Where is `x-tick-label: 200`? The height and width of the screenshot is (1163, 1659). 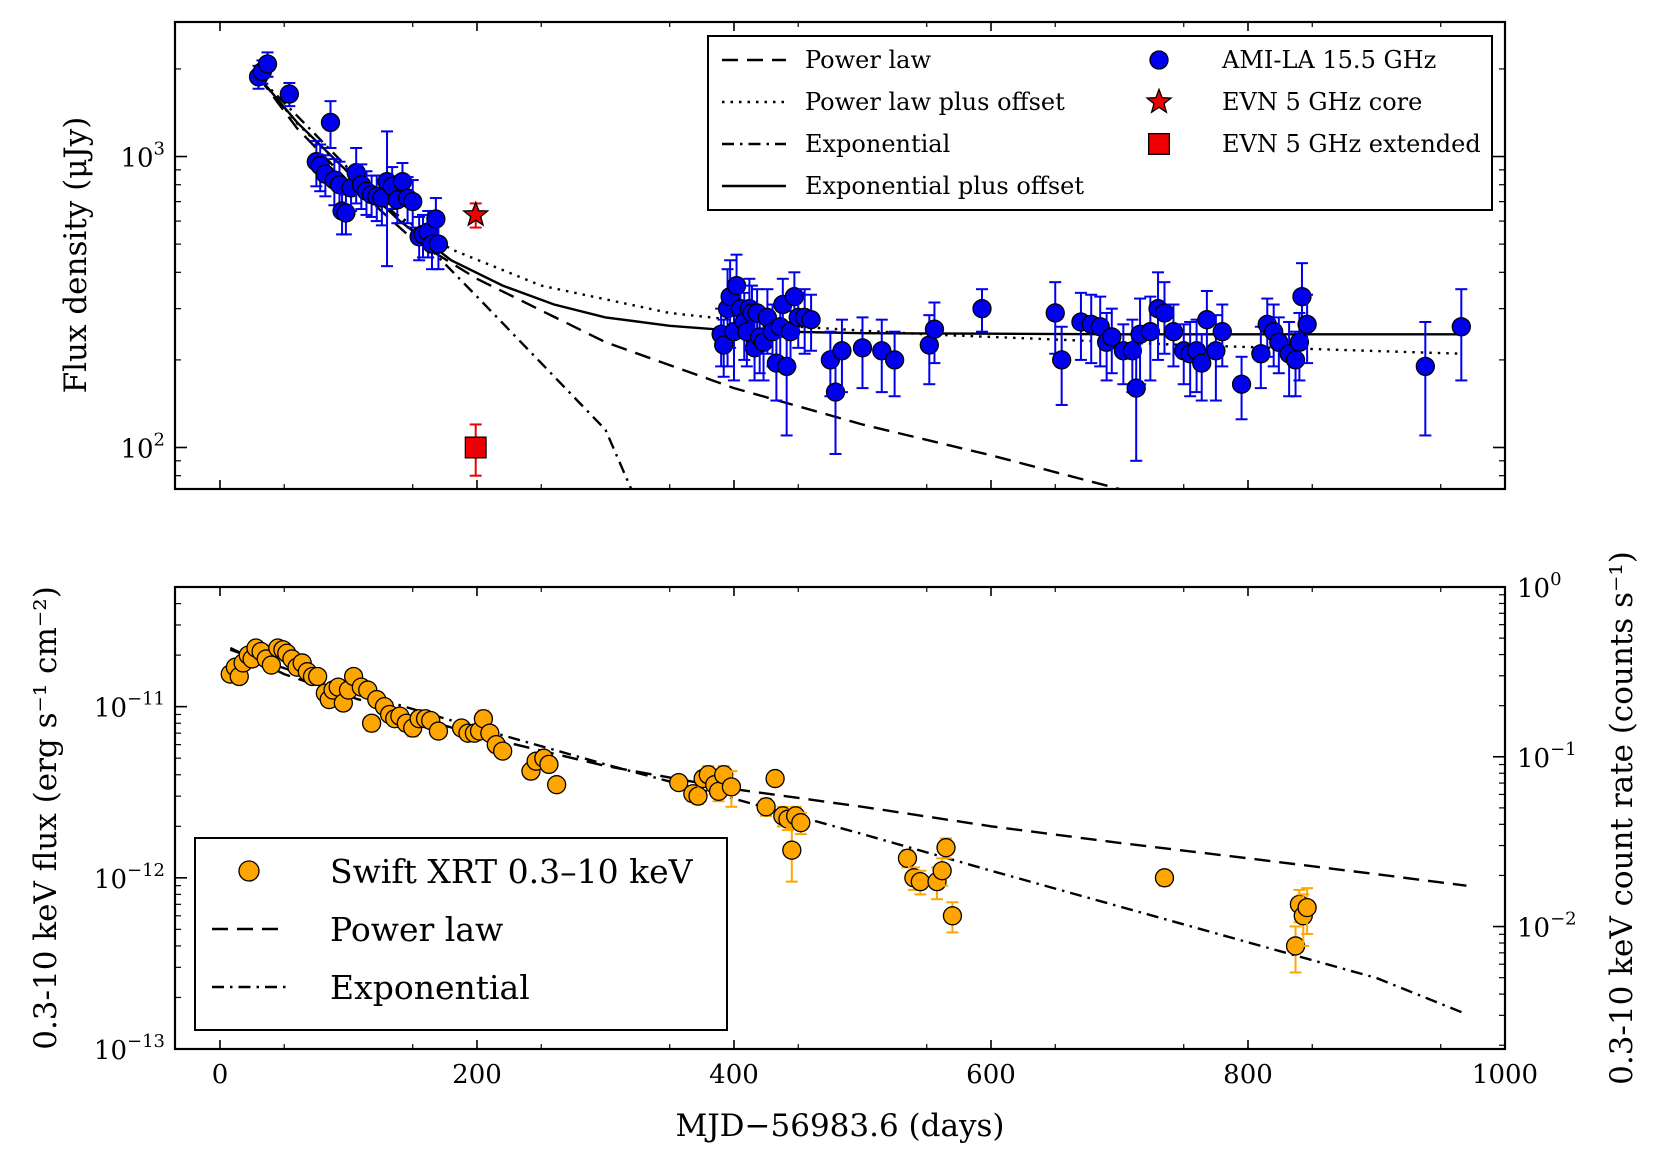 x-tick-label: 200 is located at coordinates (477, 1075).